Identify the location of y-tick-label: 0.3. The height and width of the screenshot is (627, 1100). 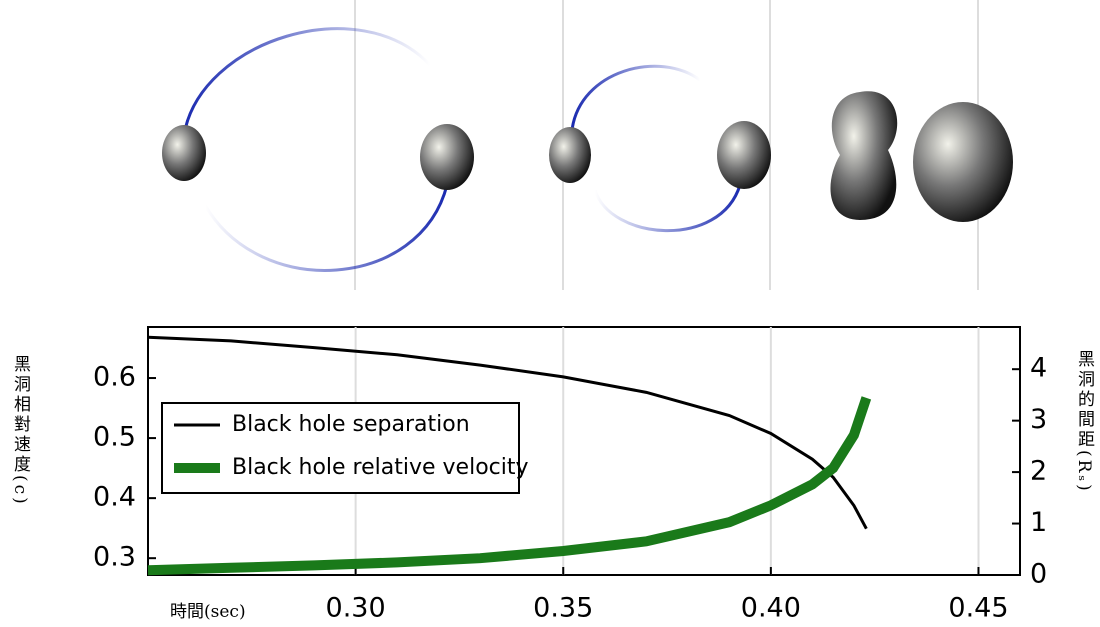
(114, 557).